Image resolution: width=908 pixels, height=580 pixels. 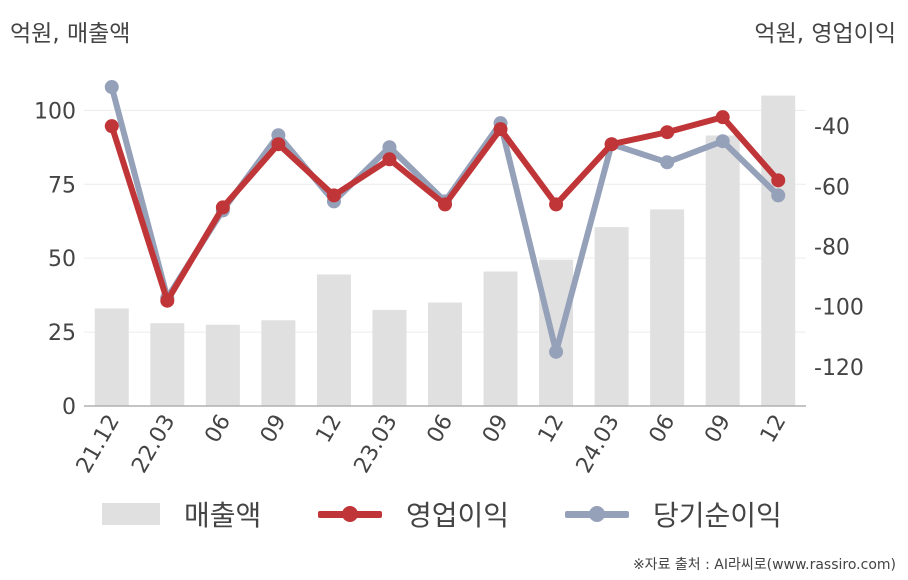 What do you see at coordinates (62, 333) in the screenshot?
I see `left-tick-label: 25` at bounding box center [62, 333].